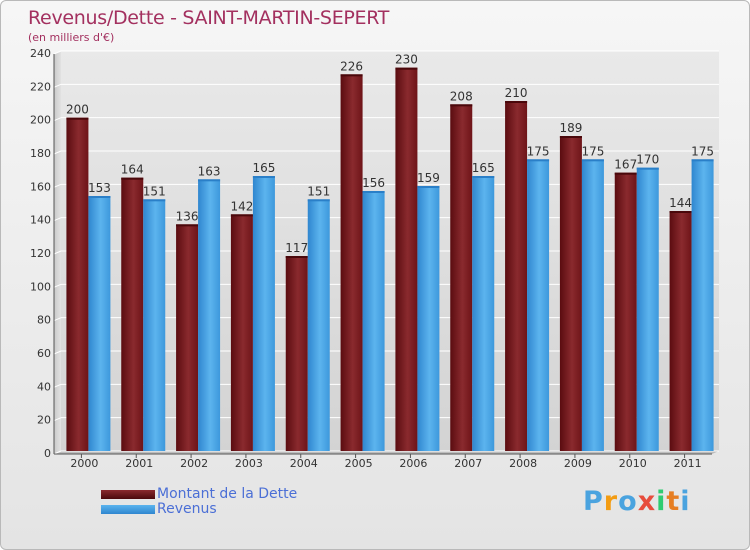 This screenshot has height=550, width=750. I want to click on y-tick-label: 120, so click(40, 253).